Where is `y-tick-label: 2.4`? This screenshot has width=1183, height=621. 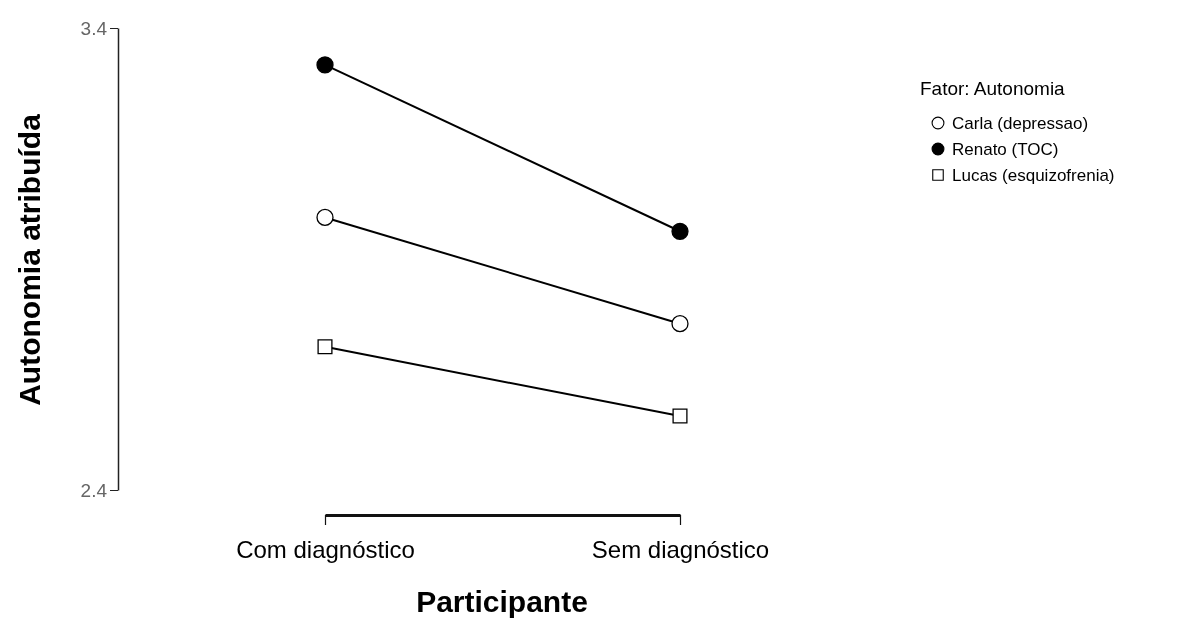 y-tick-label: 2.4 is located at coordinates (94, 490).